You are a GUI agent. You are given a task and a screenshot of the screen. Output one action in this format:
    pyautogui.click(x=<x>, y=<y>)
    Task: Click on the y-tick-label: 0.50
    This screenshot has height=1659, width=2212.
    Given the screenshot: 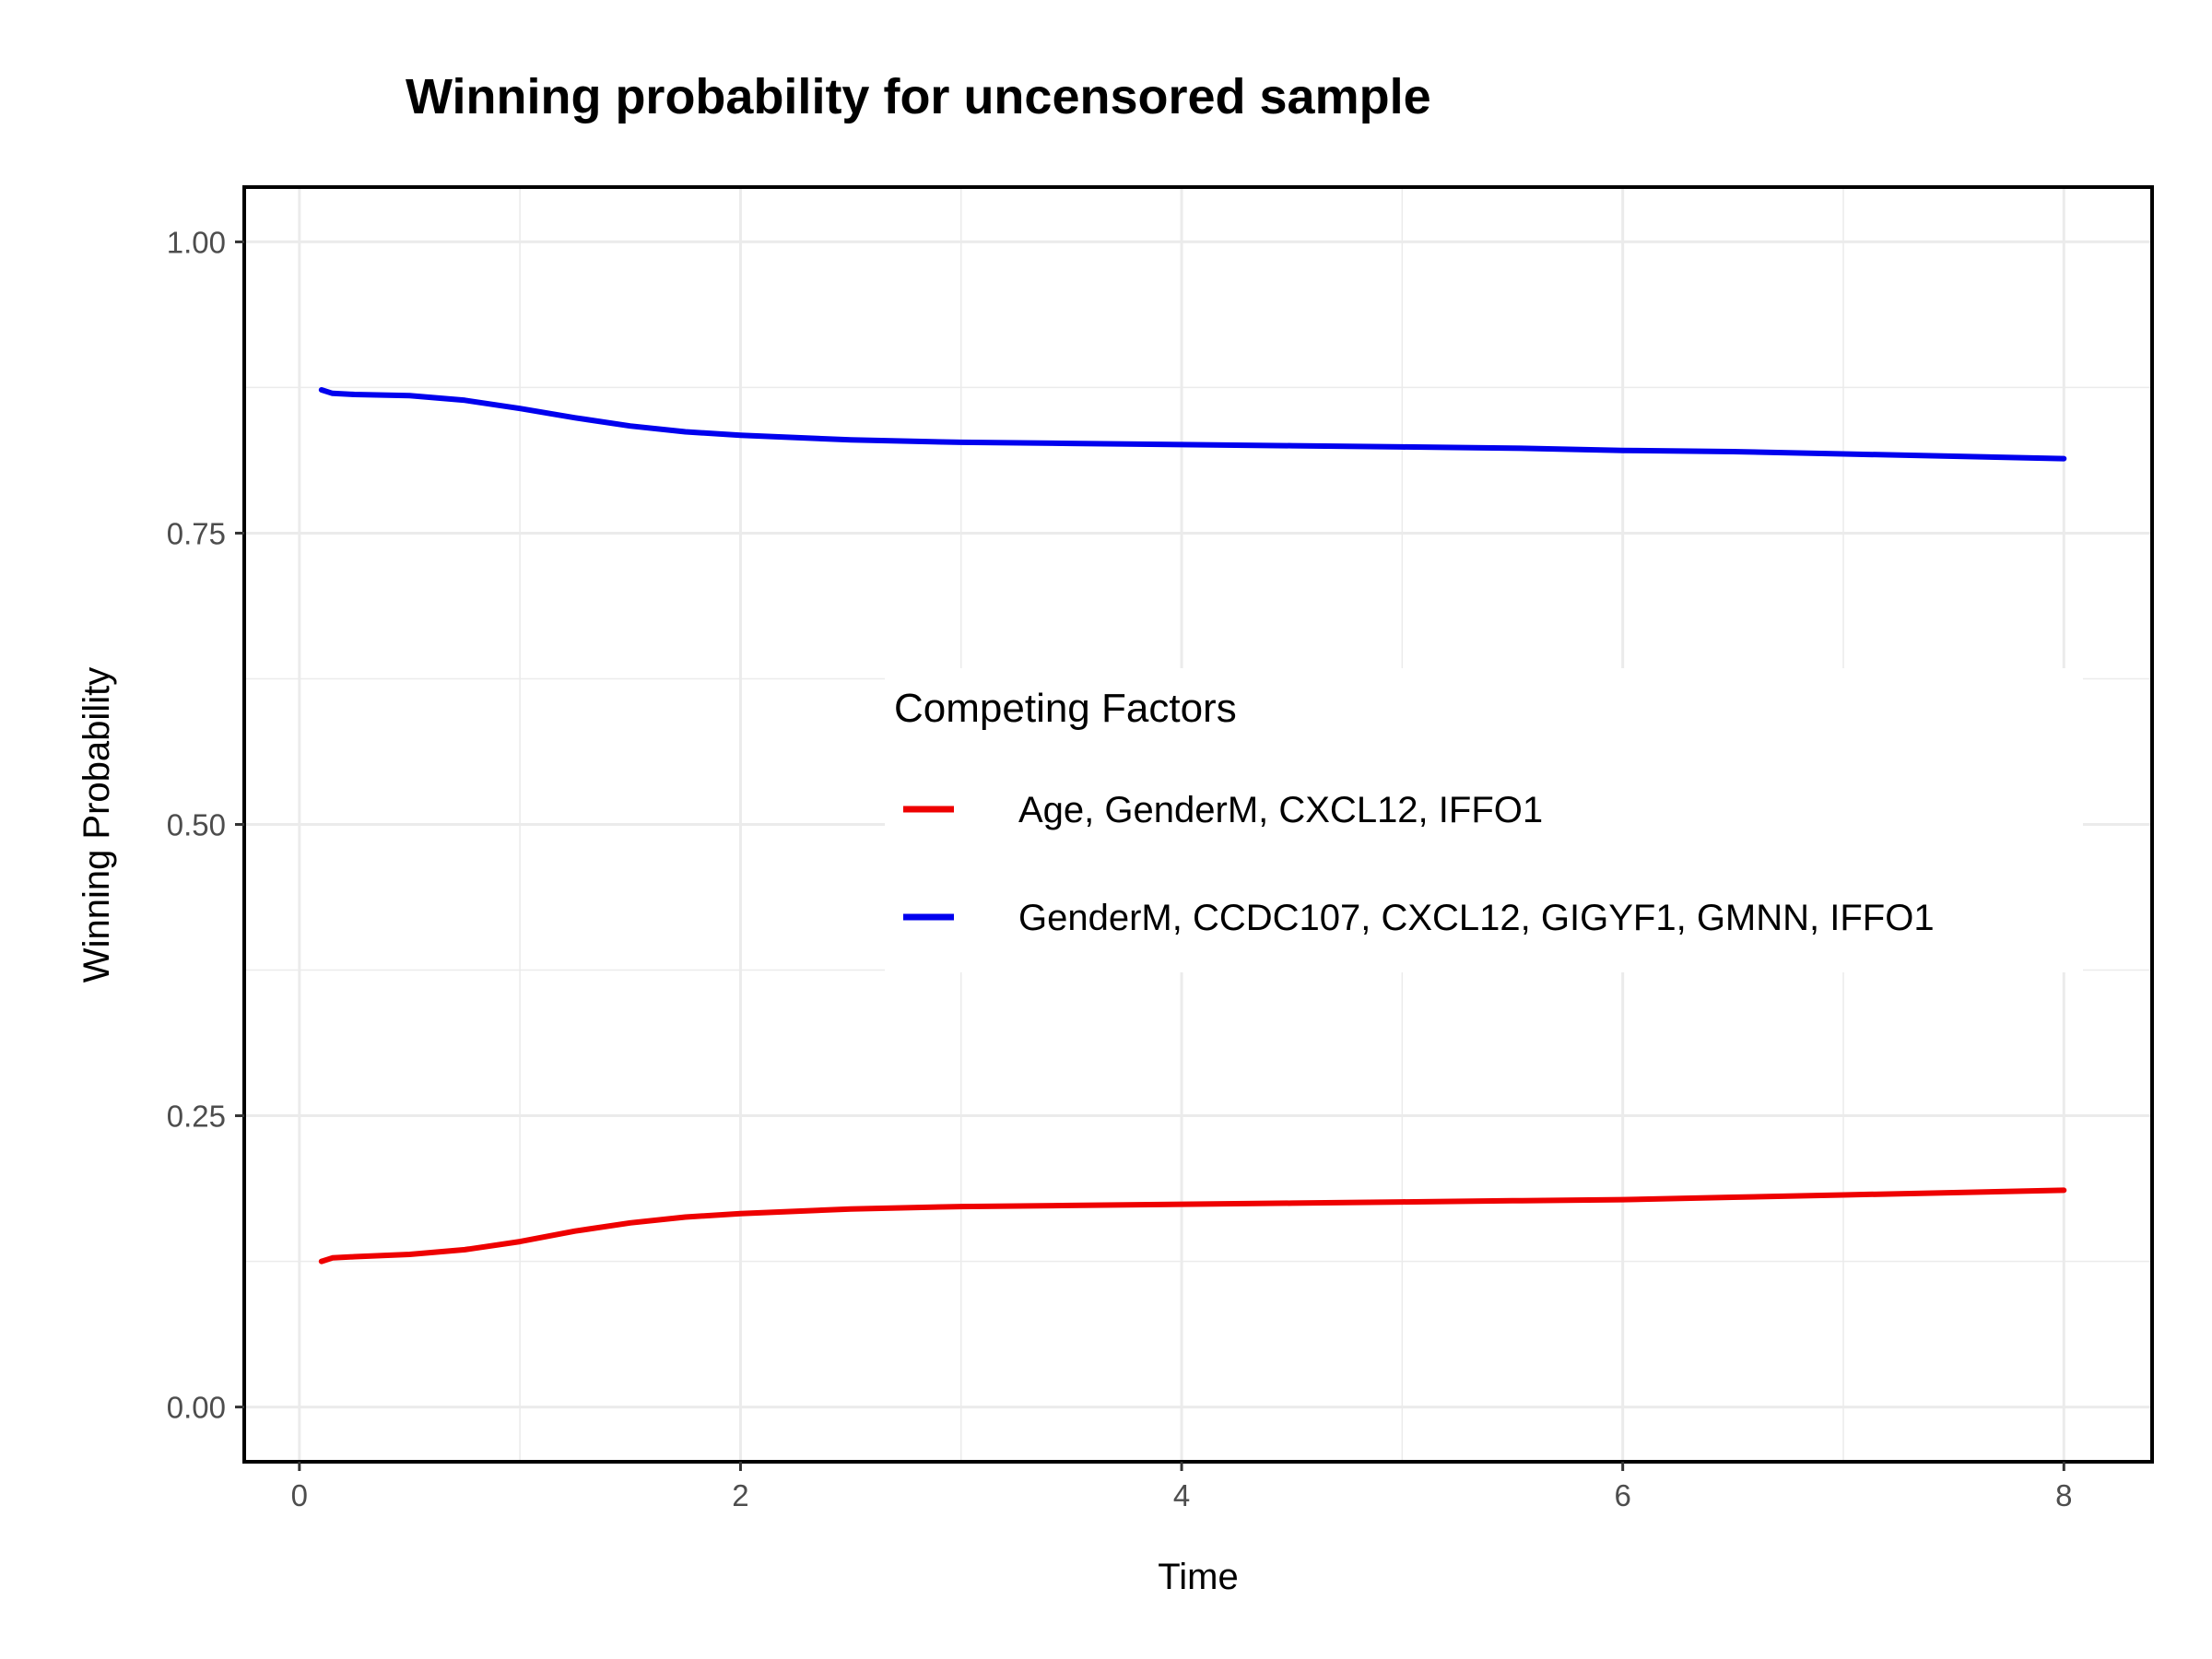 What is the action you would take?
    pyautogui.click(x=196, y=825)
    